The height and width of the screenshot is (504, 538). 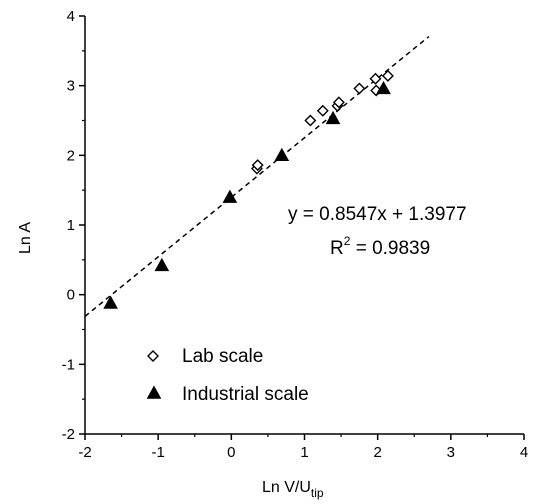 What do you see at coordinates (390, 248) in the screenshot?
I see `r-squared-value: = 0.9839` at bounding box center [390, 248].